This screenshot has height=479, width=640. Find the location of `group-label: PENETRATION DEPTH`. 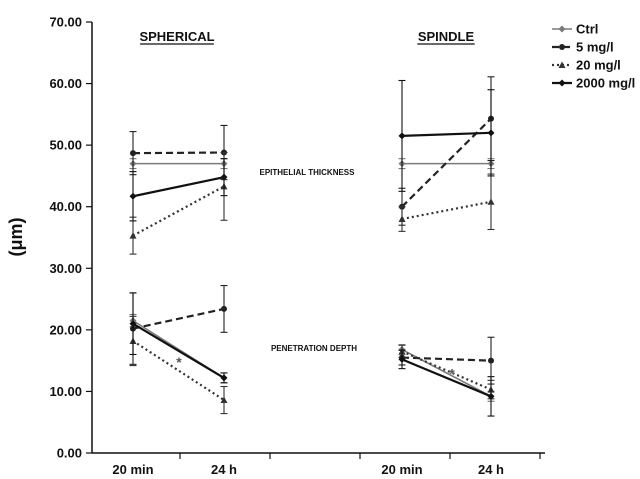

group-label: PENETRATION DEPTH is located at coordinates (314, 348).